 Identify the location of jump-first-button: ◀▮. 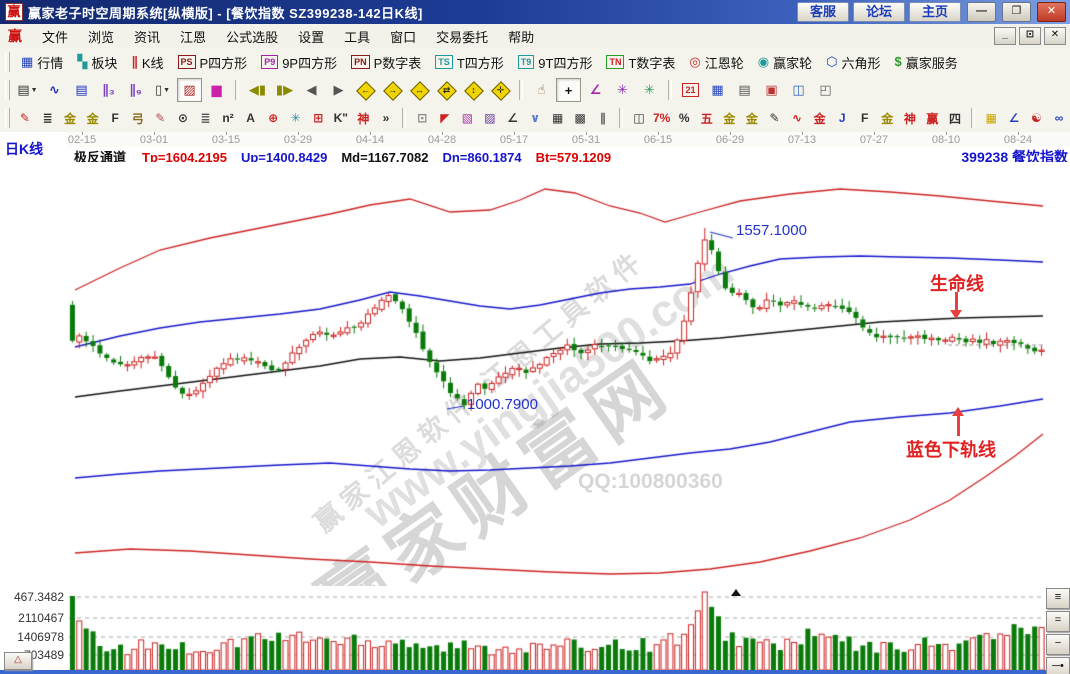
(257, 90).